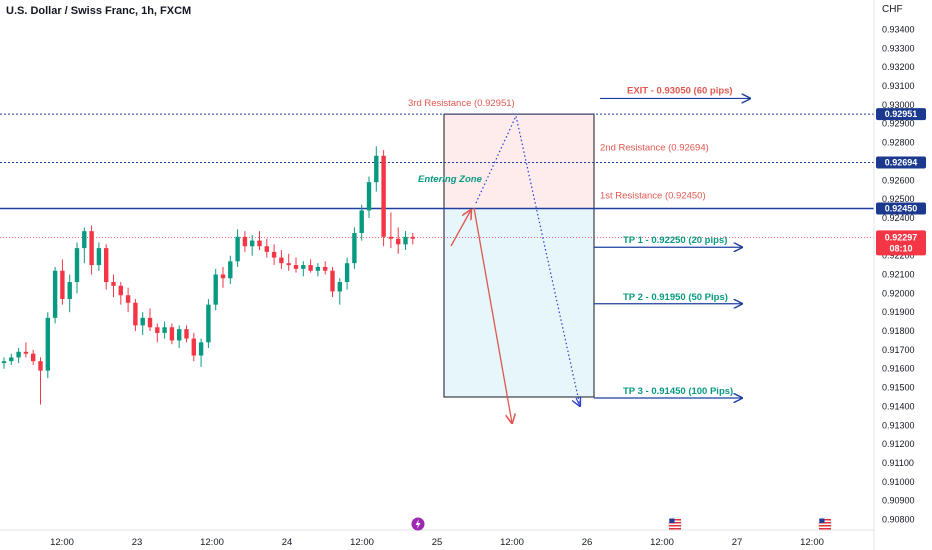 Image resolution: width=932 pixels, height=550 pixels. What do you see at coordinates (437, 542) in the screenshot?
I see `x-tick-label: 25` at bounding box center [437, 542].